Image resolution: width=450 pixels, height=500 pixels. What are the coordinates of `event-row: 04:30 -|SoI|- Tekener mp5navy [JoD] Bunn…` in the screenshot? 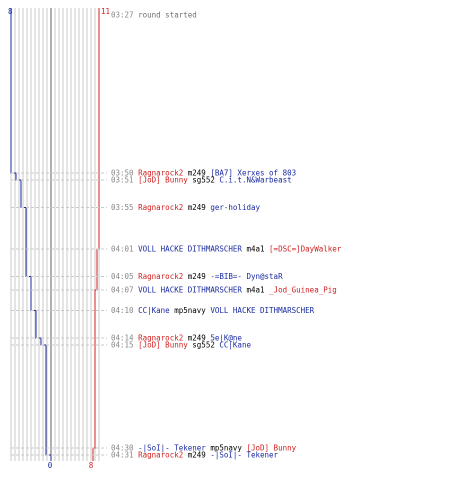 It's located at (204, 448).